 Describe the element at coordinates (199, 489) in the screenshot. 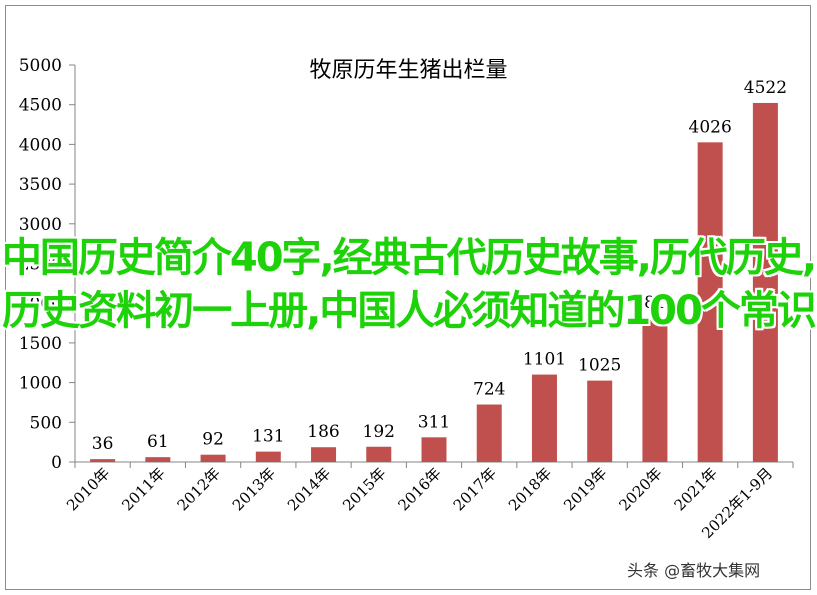

I see `x-tick-label: 2012年` at that location.